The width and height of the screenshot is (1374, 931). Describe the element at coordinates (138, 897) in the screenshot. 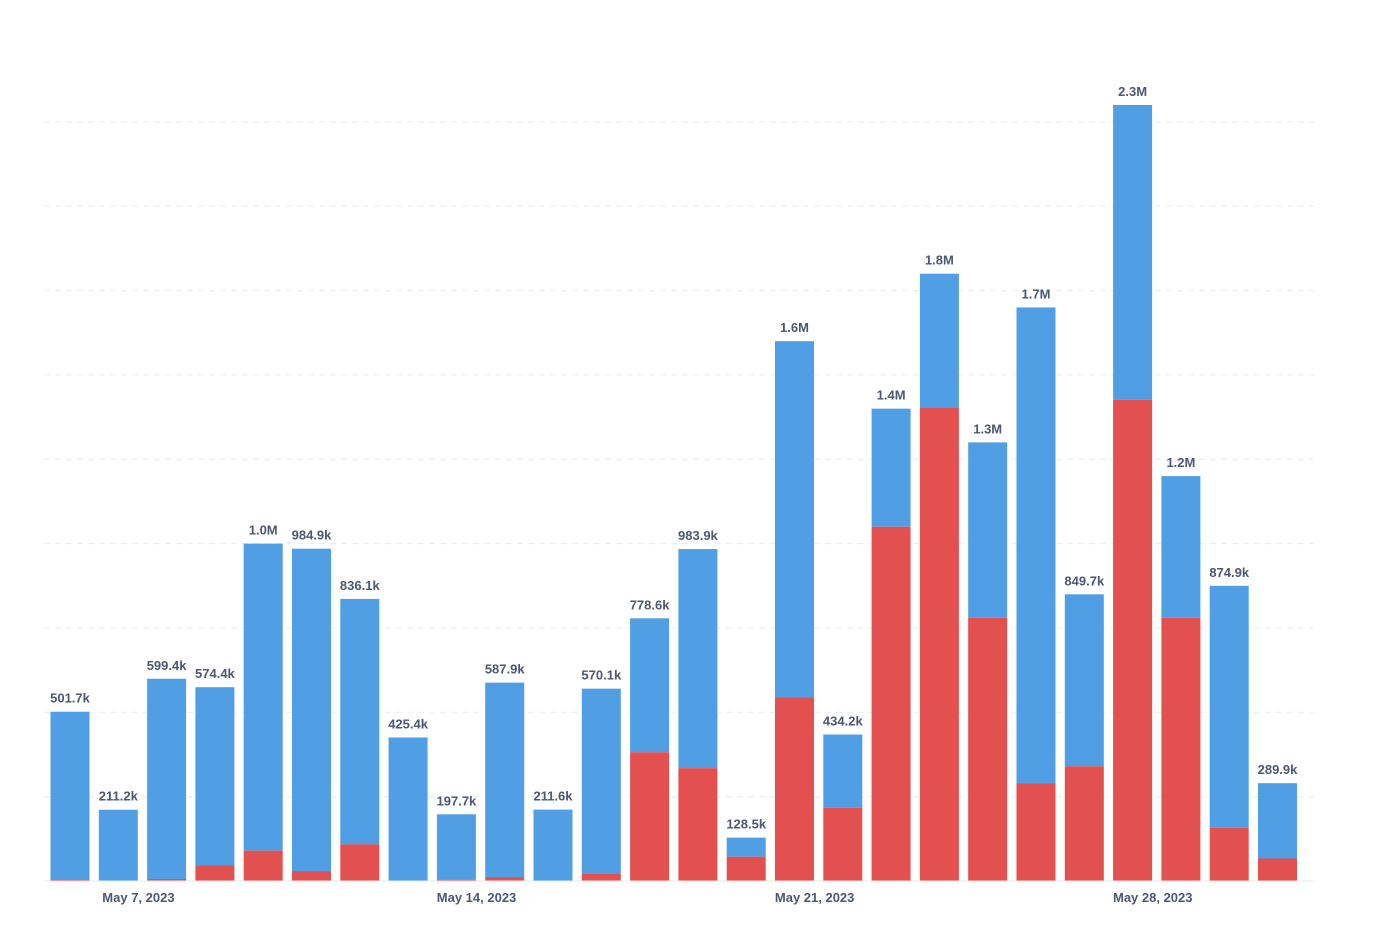

I see `x-tick-label: May 7, 2023` at that location.